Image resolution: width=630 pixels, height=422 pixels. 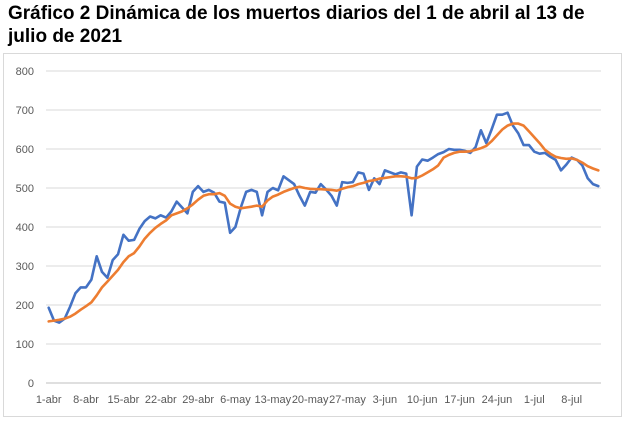 What do you see at coordinates (25, 72) in the screenshot?
I see `y-tick-label: 800` at bounding box center [25, 72].